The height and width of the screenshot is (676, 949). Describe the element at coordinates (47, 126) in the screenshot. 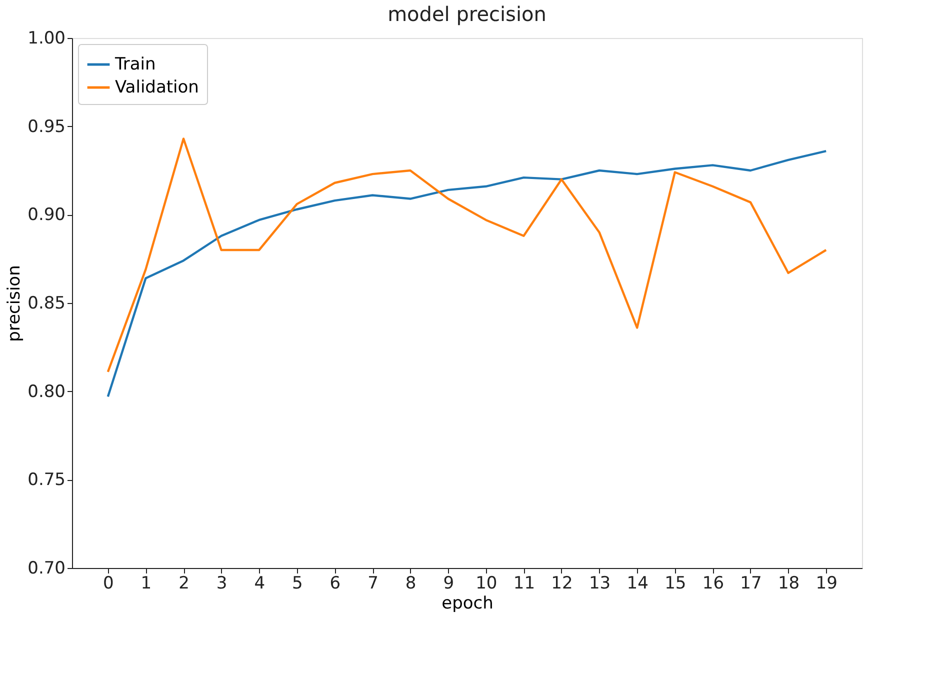

I see `y-tick-label: 0.95` at that location.